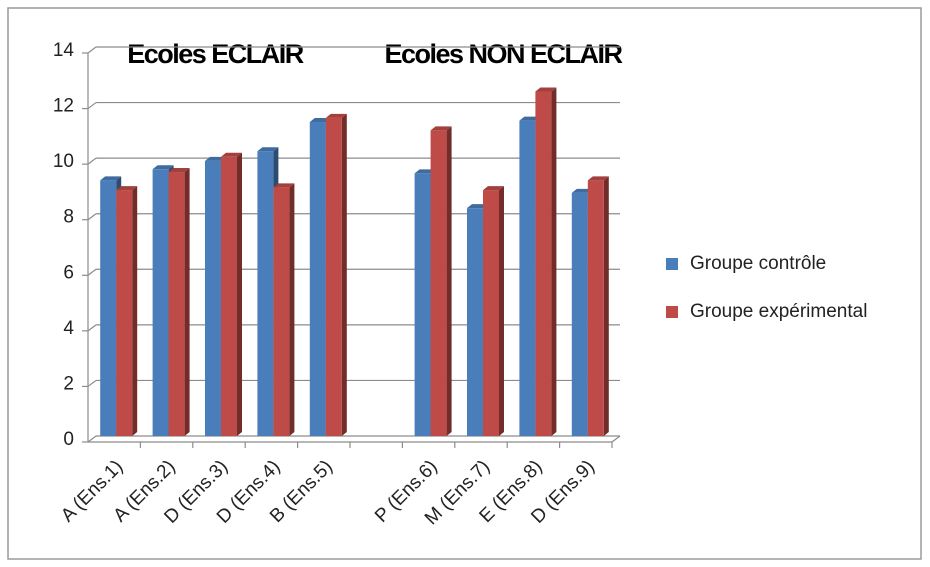  What do you see at coordinates (778, 311) in the screenshot?
I see `legend-label: Groupe expérimental` at bounding box center [778, 311].